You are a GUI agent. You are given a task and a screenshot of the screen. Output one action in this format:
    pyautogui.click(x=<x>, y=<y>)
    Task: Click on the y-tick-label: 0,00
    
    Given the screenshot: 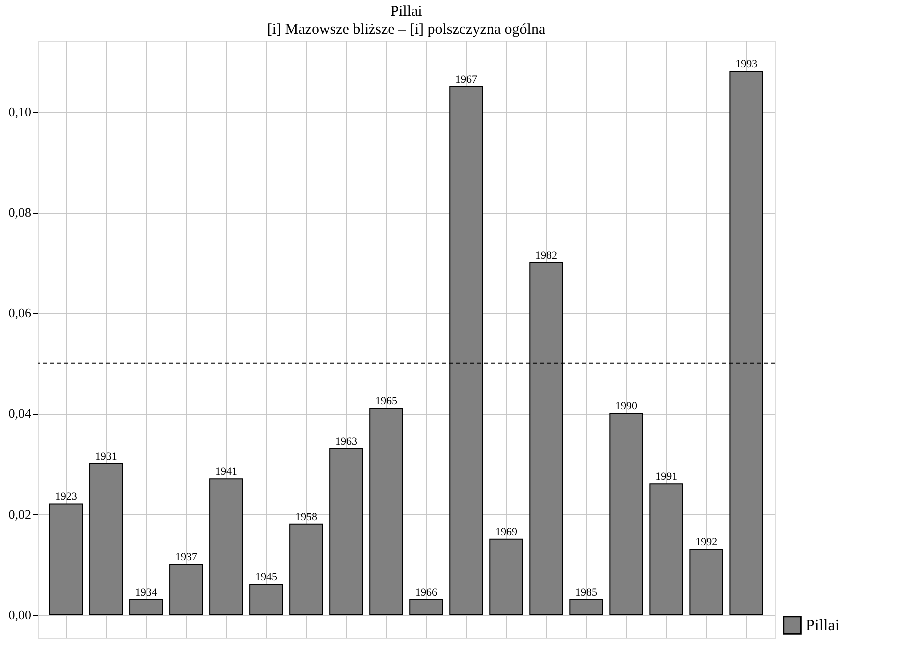 What is the action you would take?
    pyautogui.click(x=20, y=614)
    